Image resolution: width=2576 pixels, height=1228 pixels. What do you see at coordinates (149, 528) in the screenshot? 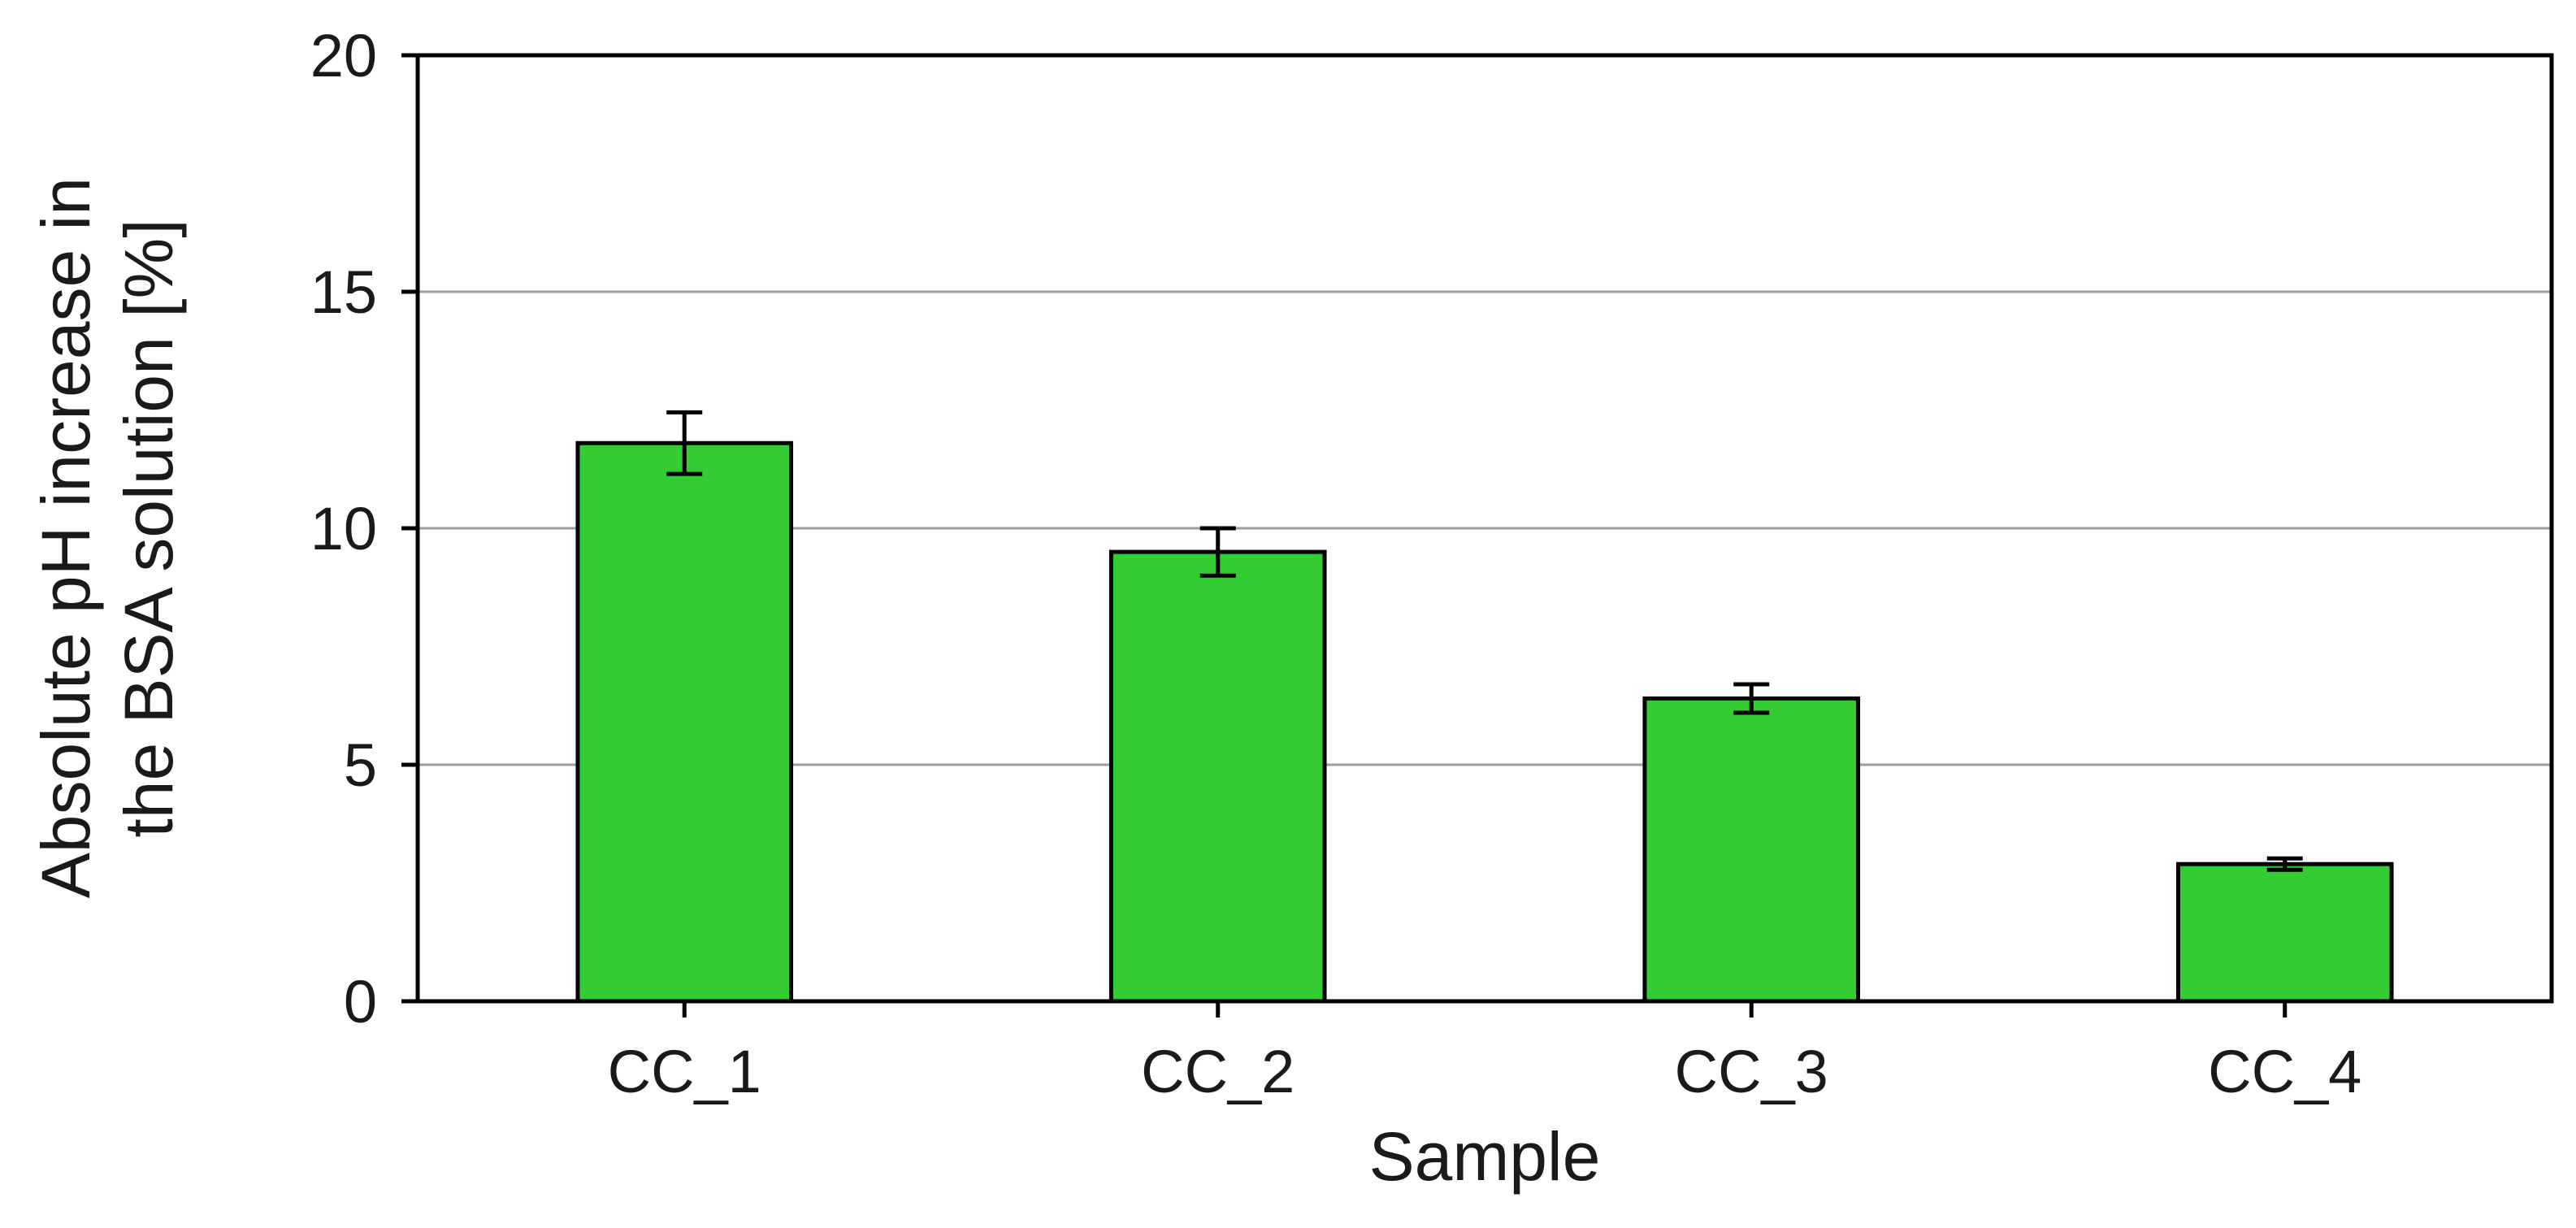
I see `y-axis-title-line-2: the BSA solution [%]` at bounding box center [149, 528].